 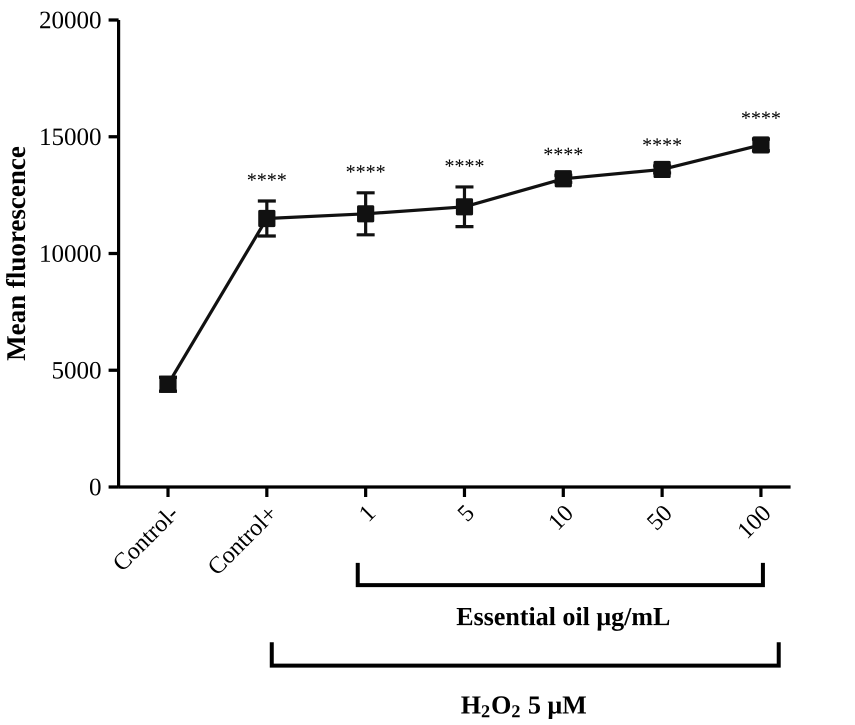 I want to click on text: H$_{2}$O$_{2}$ 5 μM, so click(x=523, y=708).